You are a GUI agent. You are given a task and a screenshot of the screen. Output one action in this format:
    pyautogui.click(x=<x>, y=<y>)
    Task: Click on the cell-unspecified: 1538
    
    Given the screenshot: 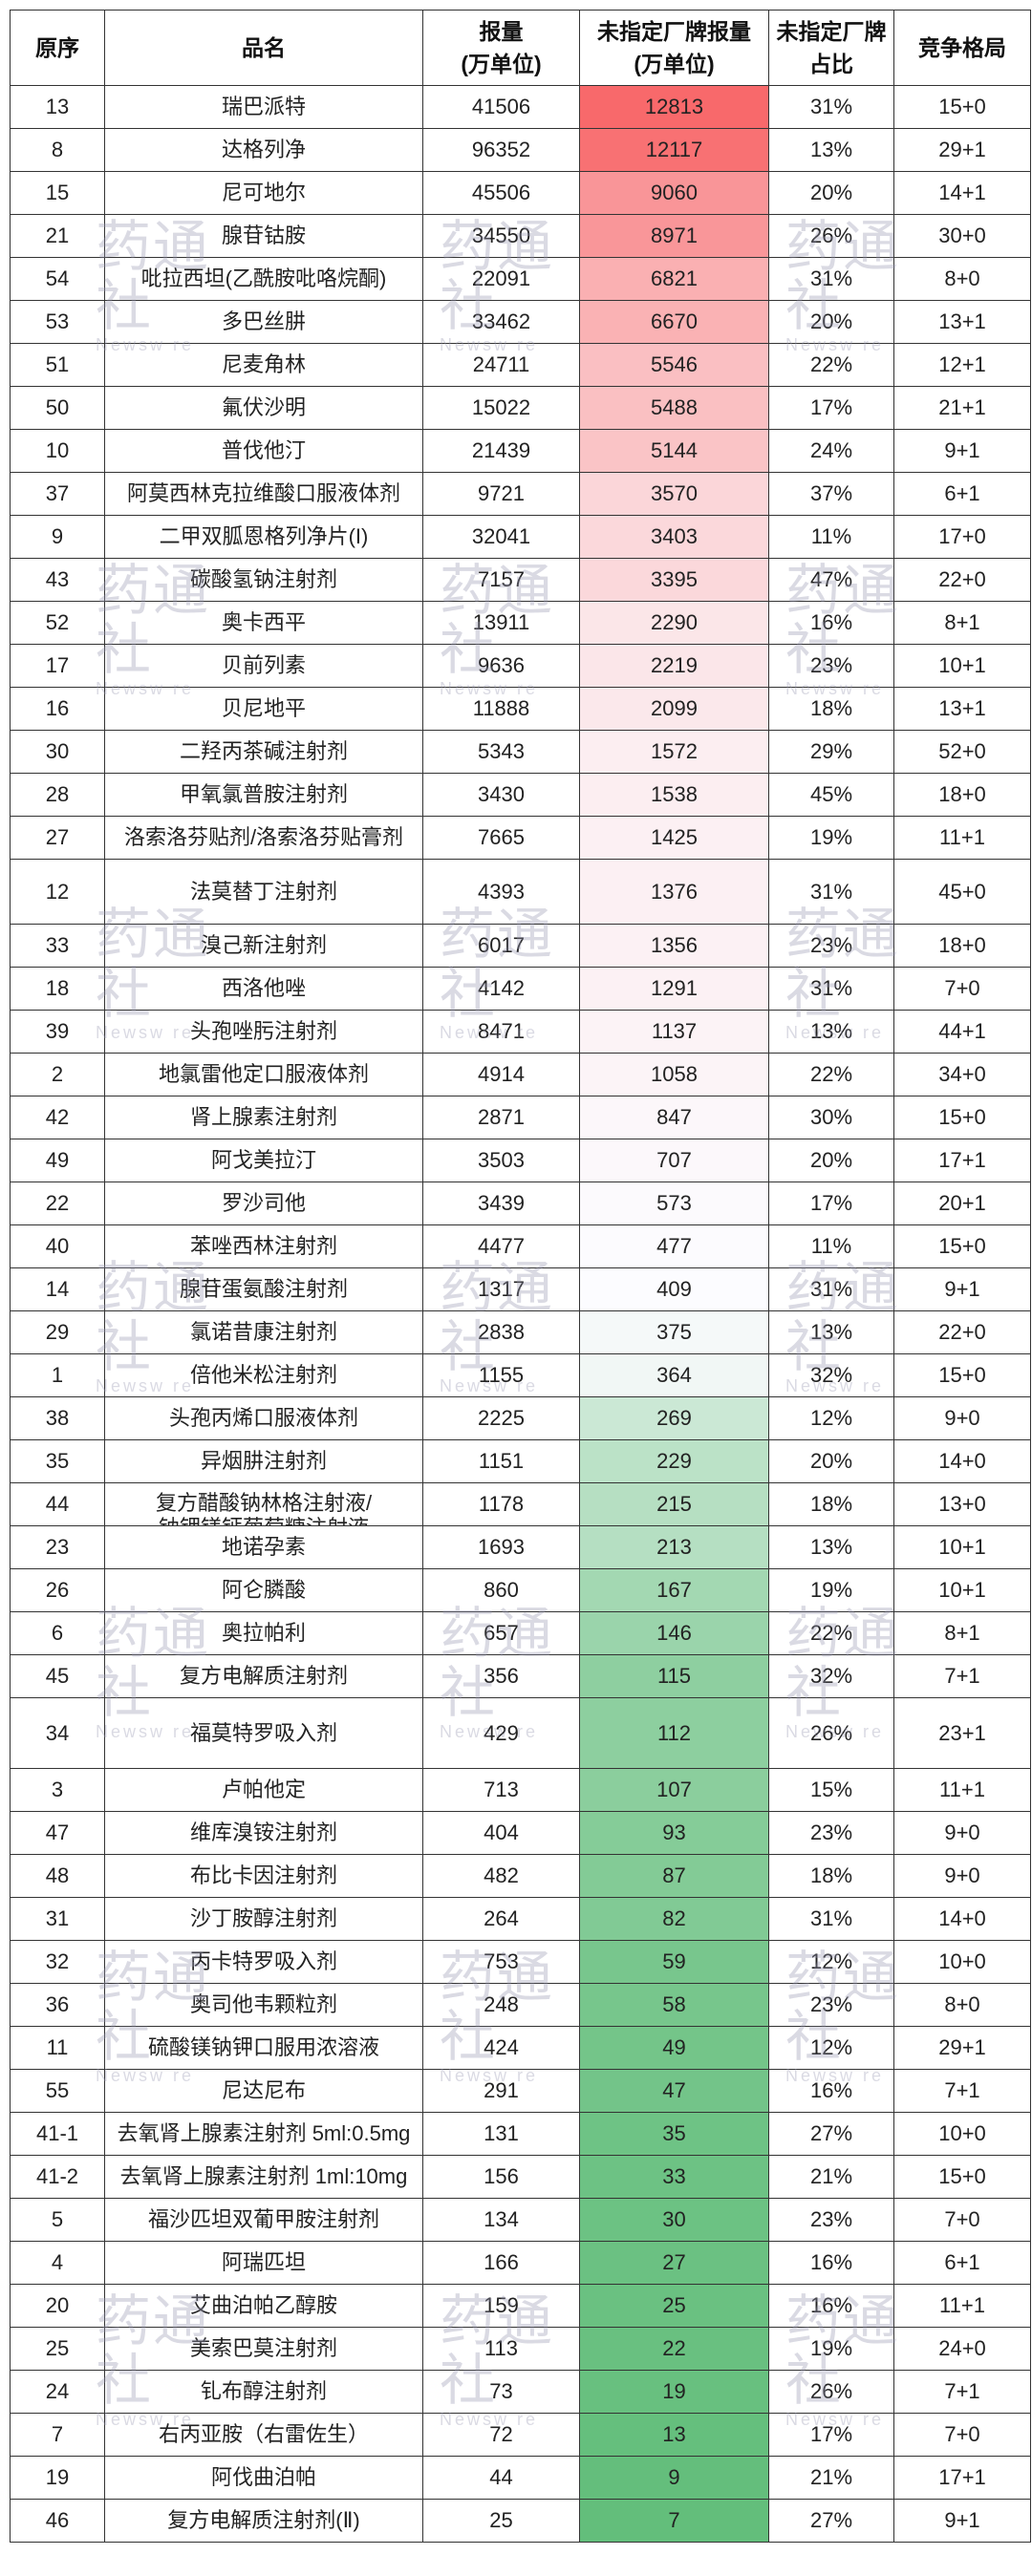 What is the action you would take?
    pyautogui.click(x=674, y=795)
    